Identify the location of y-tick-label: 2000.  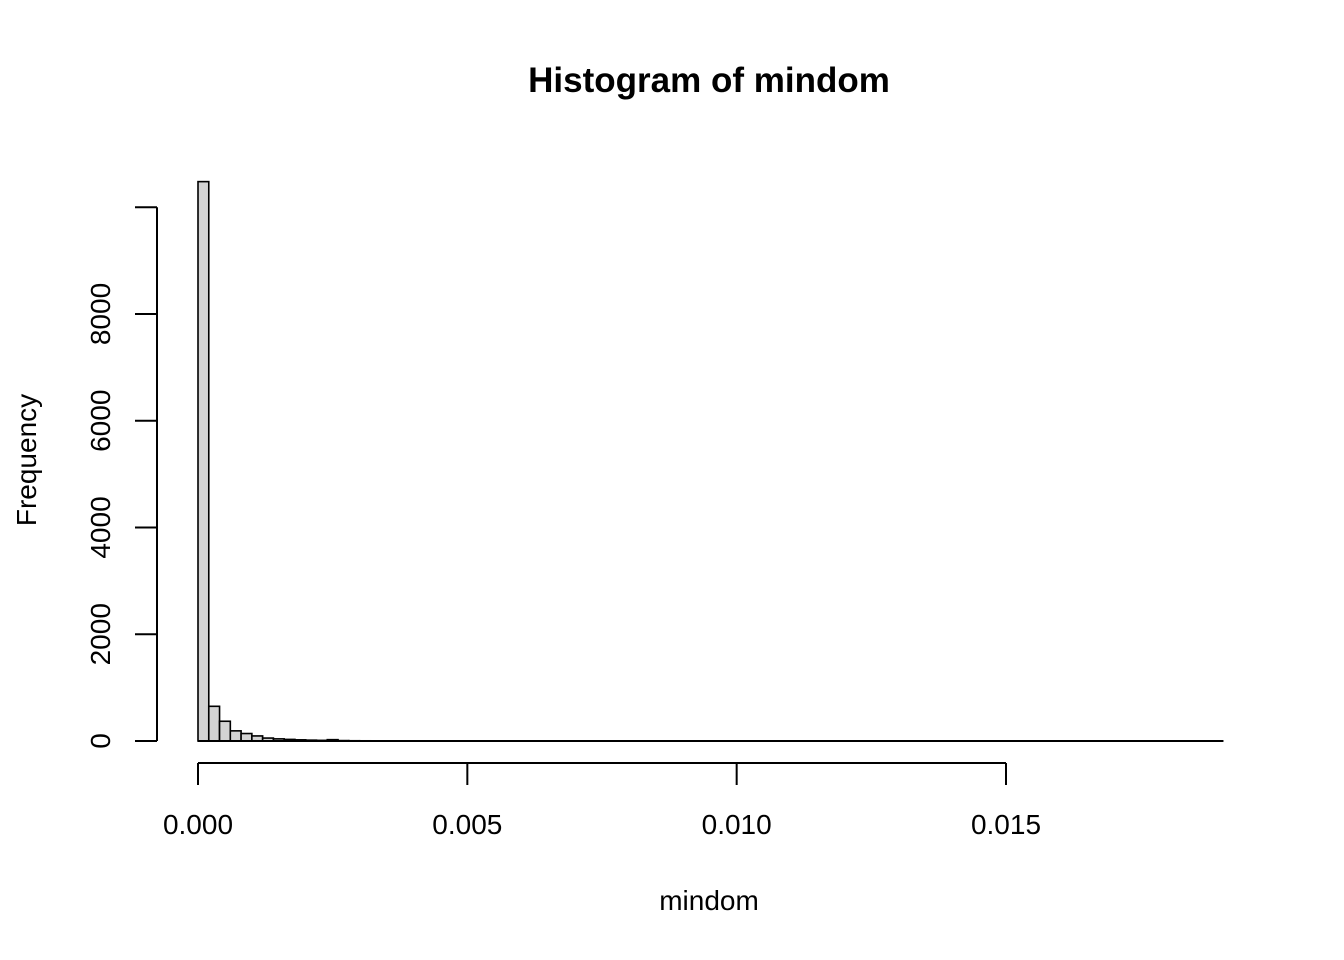
(100, 634).